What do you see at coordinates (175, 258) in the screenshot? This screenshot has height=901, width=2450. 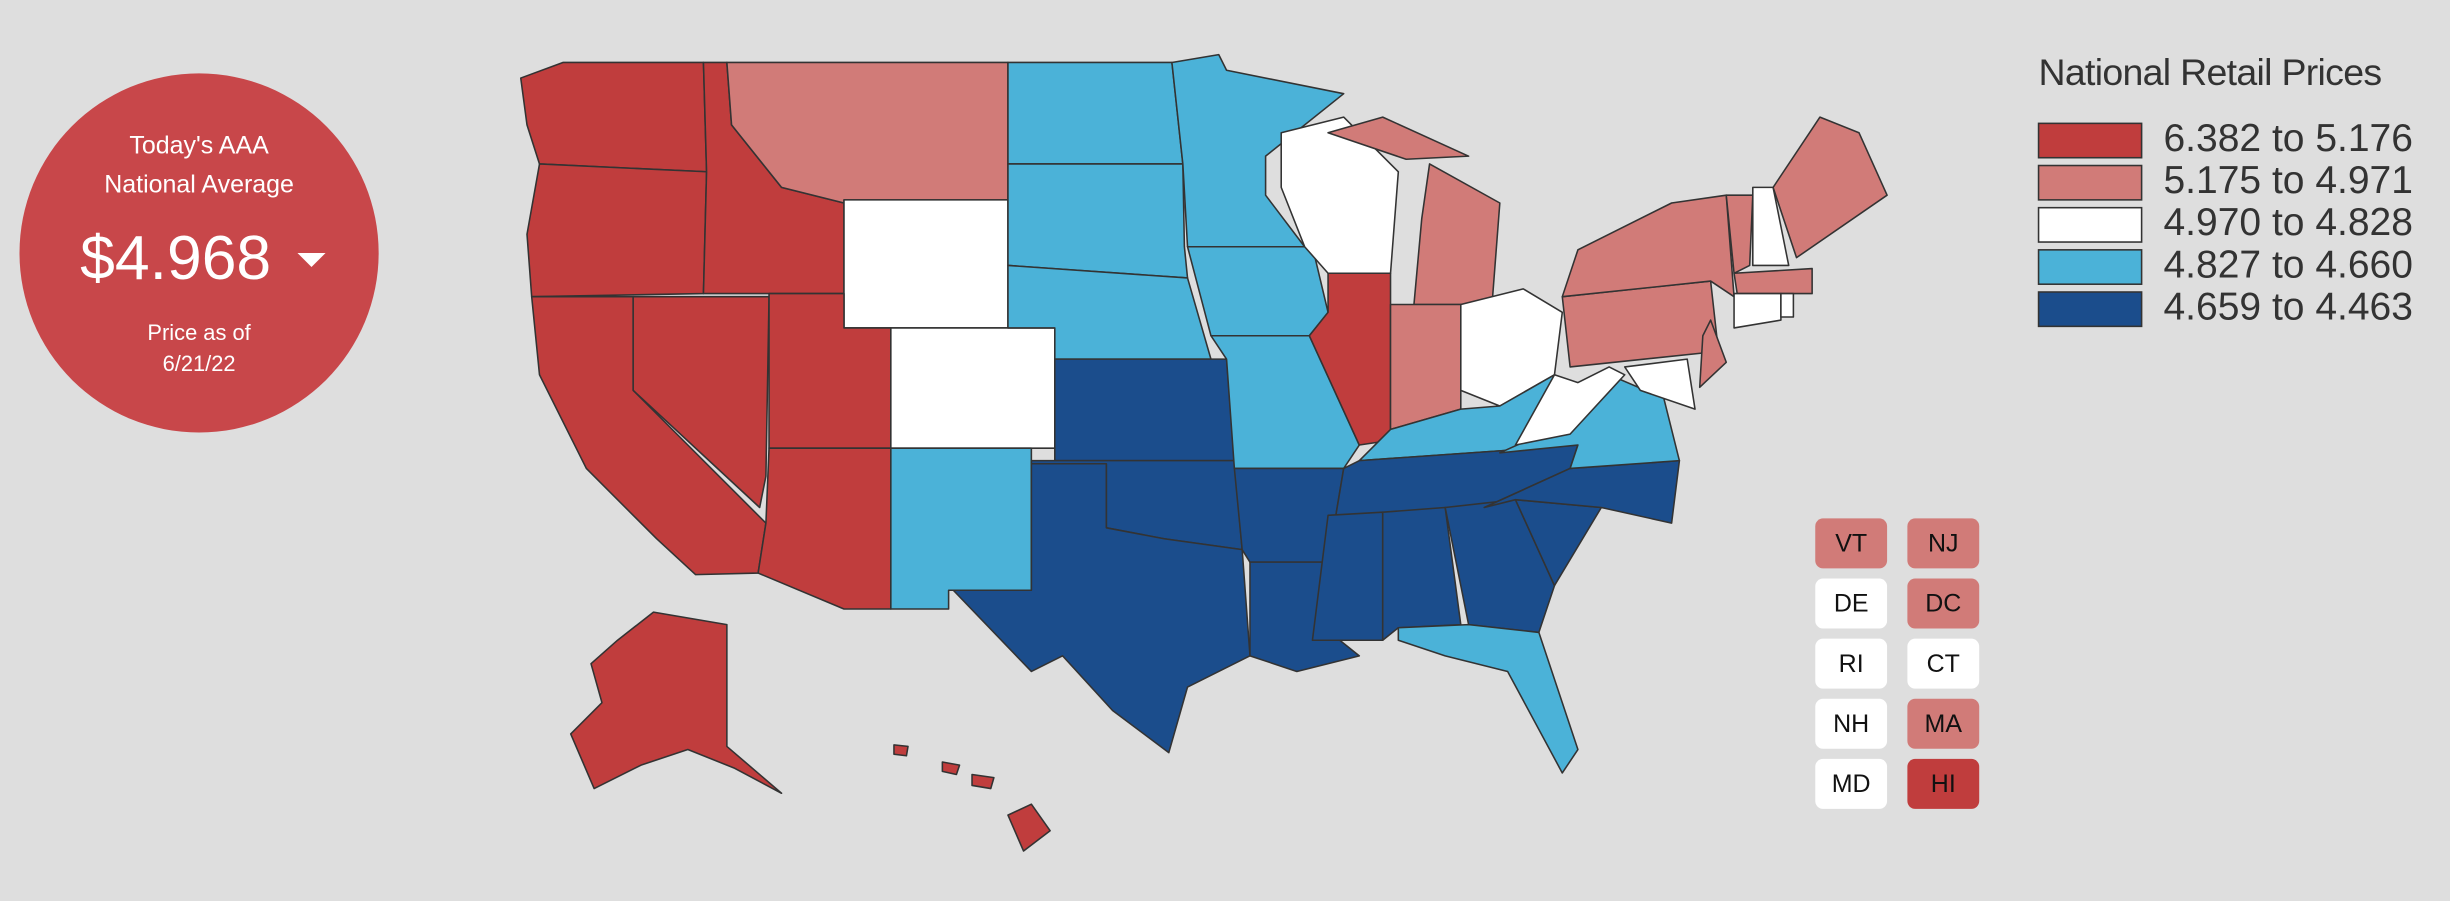 I see `badge-price: $4.968` at bounding box center [175, 258].